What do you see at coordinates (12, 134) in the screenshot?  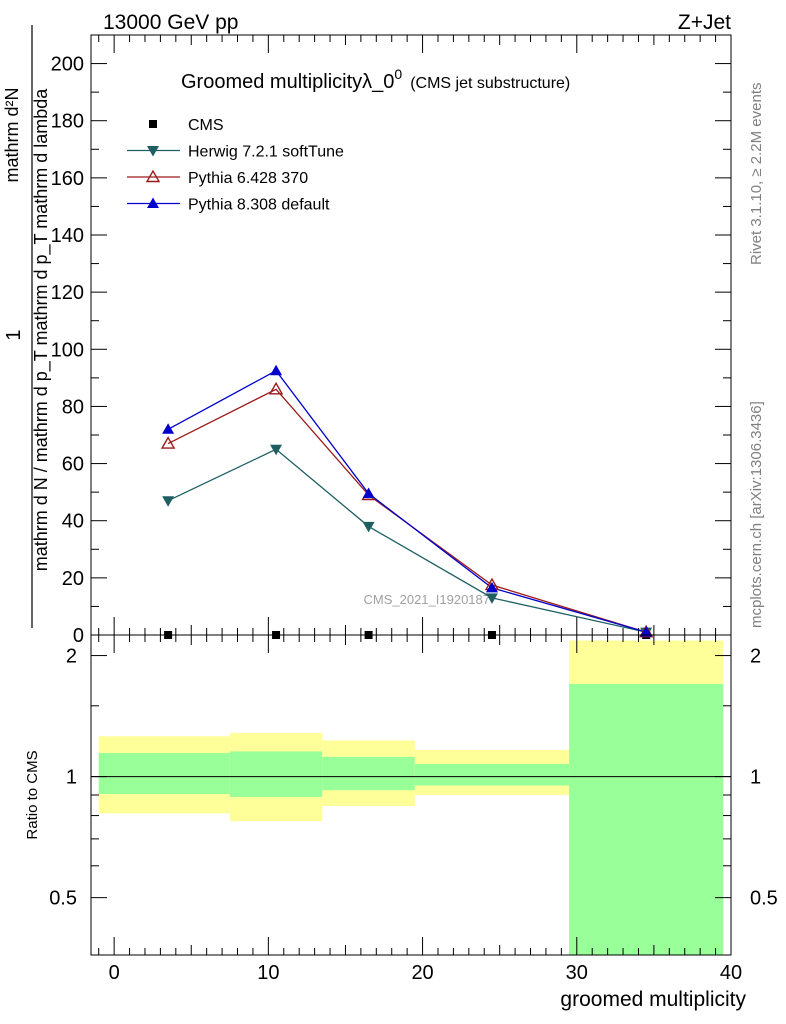 I see `y-label-inner-numerator: mathrm d²N` at bounding box center [12, 134].